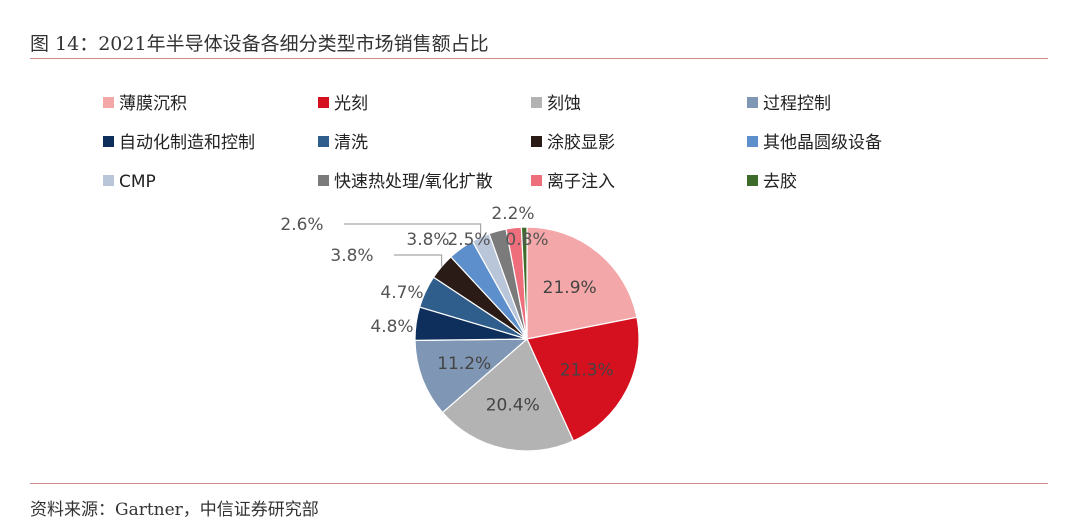  Describe the element at coordinates (526, 240) in the screenshot. I see `data-label-11: 0.8%` at that location.